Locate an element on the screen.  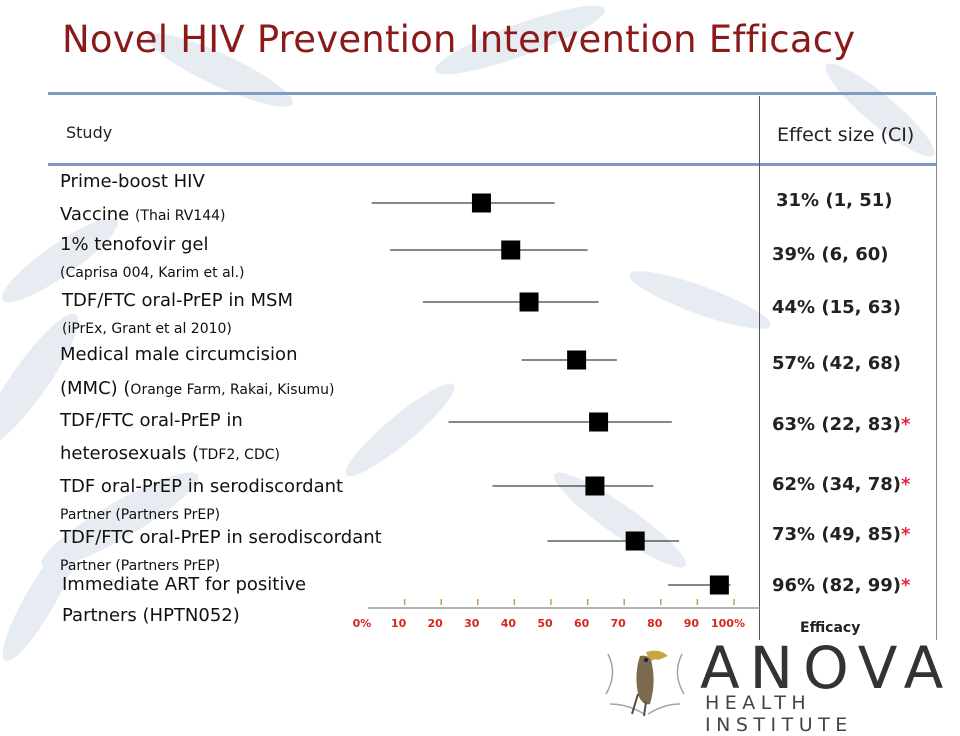
effect-size-8: 96% (82, 99)* is located at coordinates (841, 585).